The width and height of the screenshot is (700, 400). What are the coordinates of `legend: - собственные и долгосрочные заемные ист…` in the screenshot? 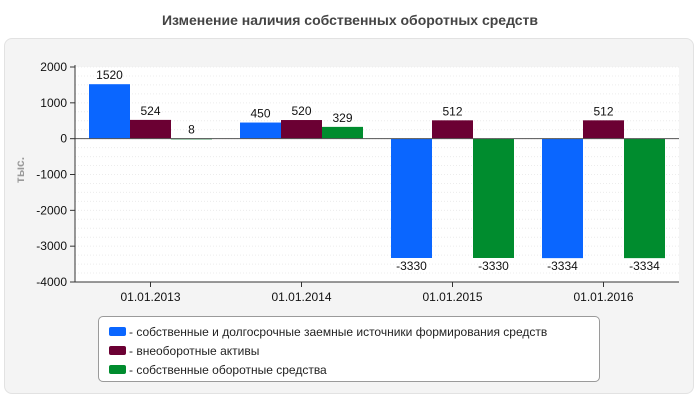 It's located at (349, 349).